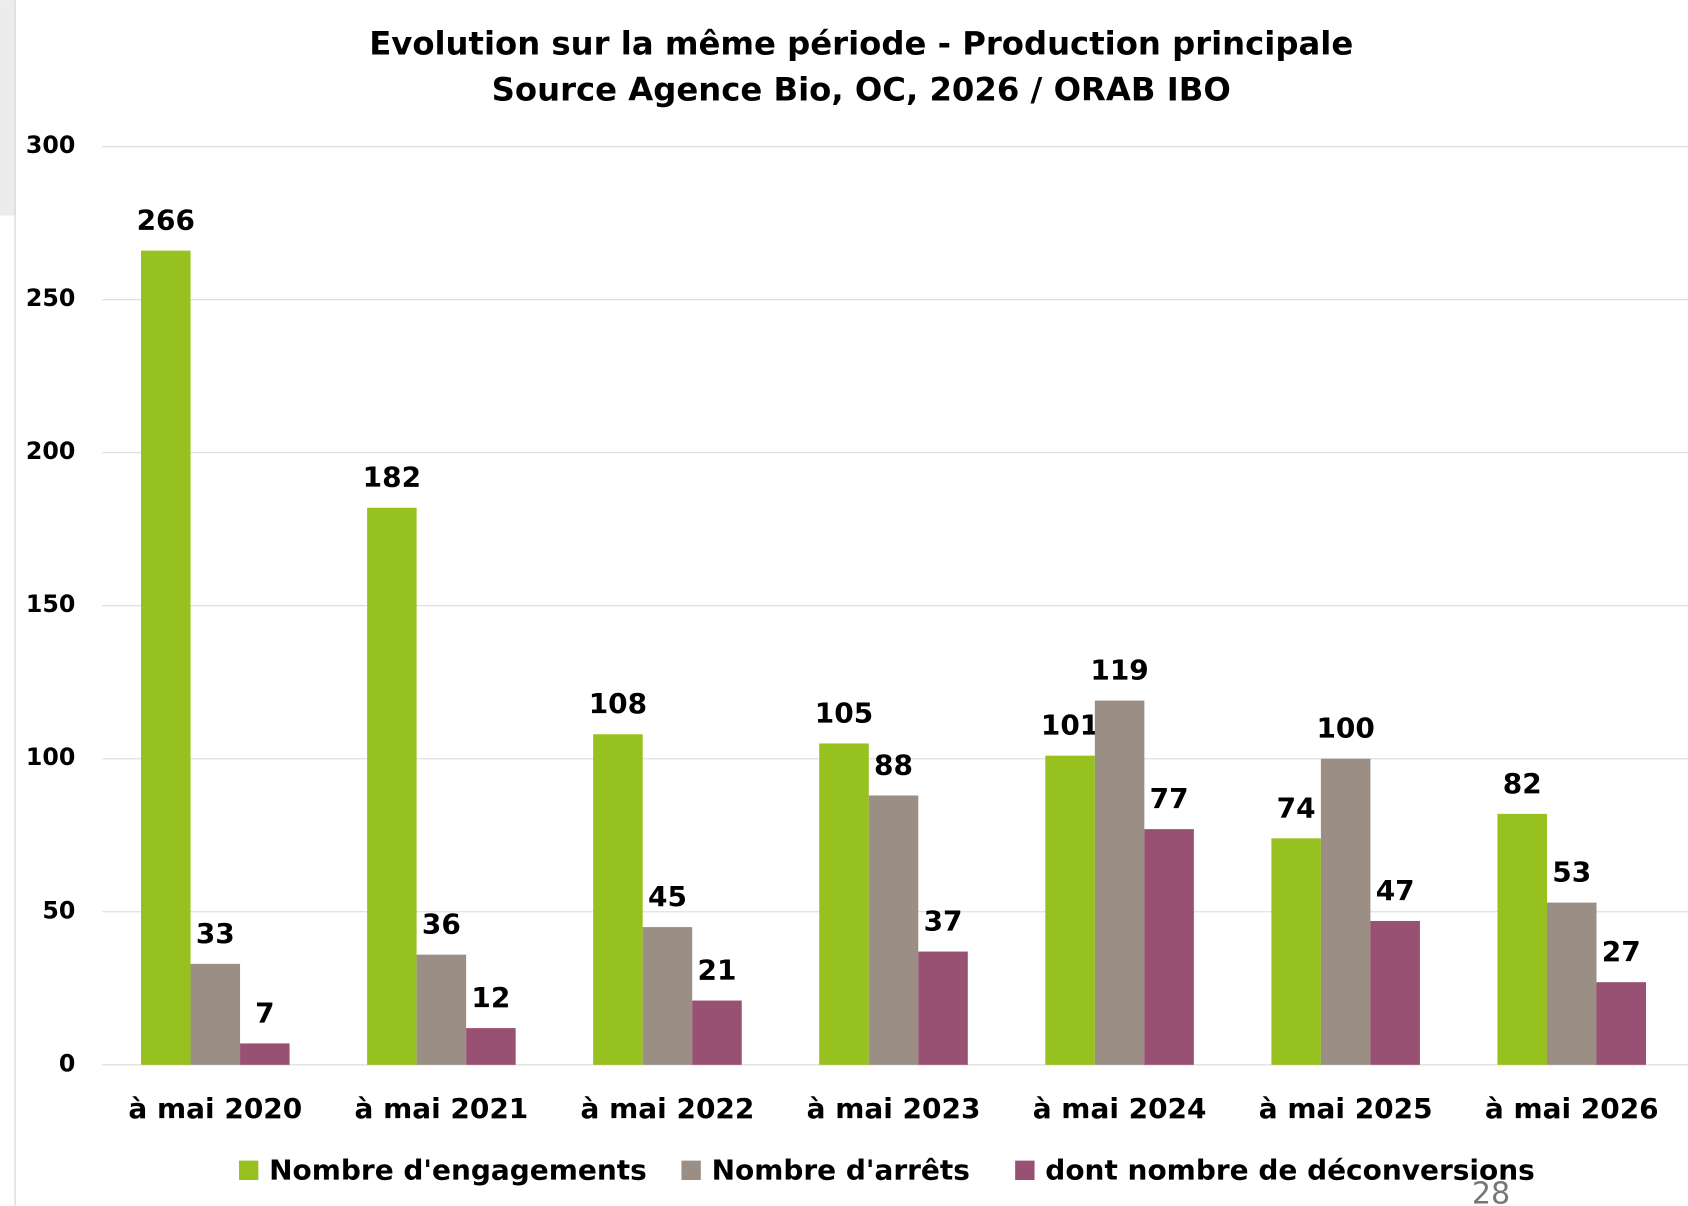 The image size is (1688, 1206). Describe the element at coordinates (490, 997) in the screenshot. I see `value-label: 12` at that location.